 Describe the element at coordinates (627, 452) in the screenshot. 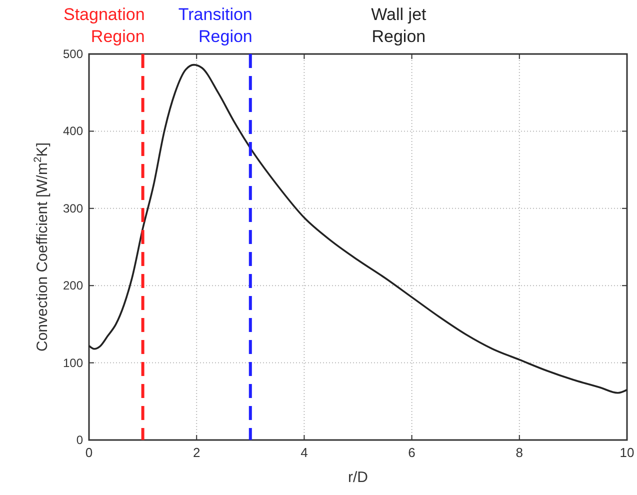

I see `x-tick-label: 10` at that location.